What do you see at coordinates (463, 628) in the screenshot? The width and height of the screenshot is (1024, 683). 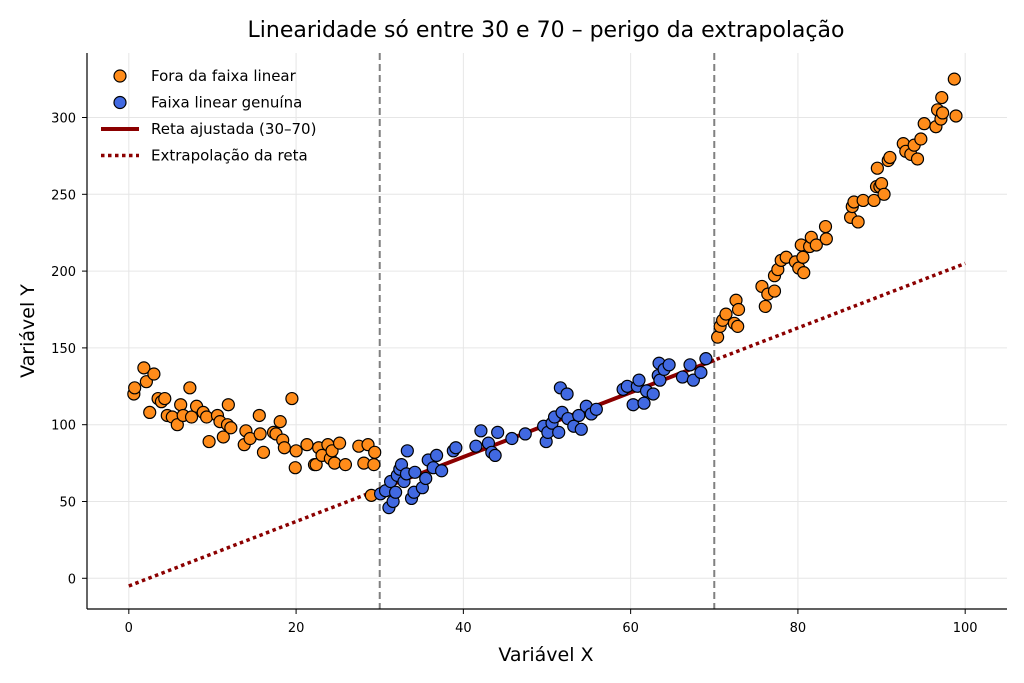 I see `x-tick-label: 40` at bounding box center [463, 628].